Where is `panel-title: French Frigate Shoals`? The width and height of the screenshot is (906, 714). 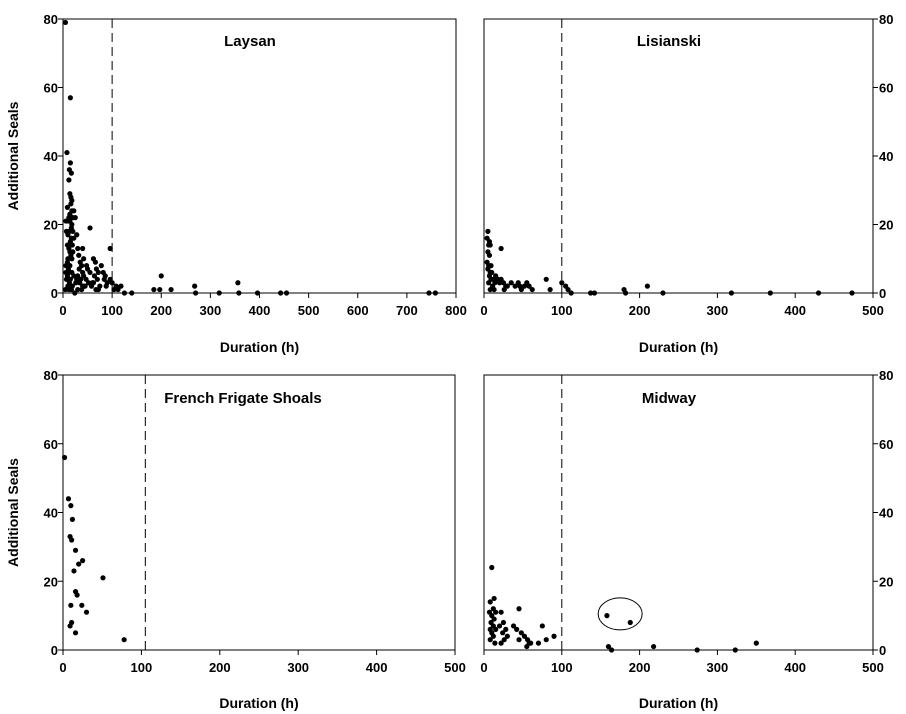 panel-title: French Frigate Shoals is located at coordinates (243, 398).